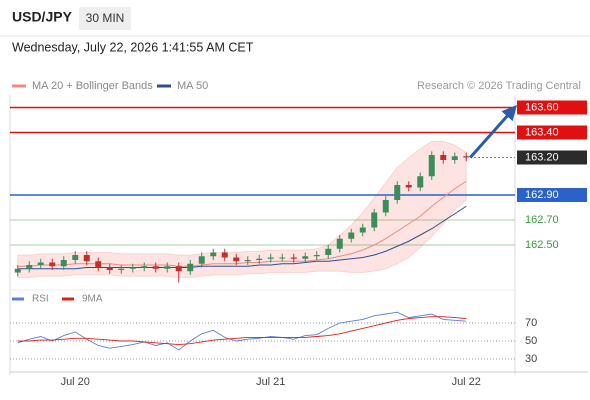  I want to click on level-label: 163.40, so click(542, 132).